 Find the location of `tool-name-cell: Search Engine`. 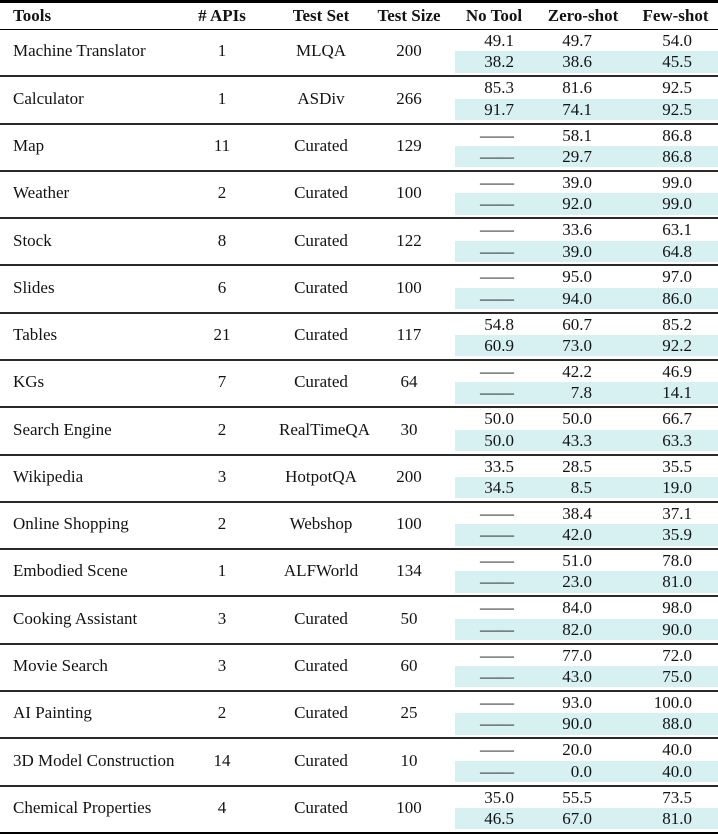

tool-name-cell: Search Engine is located at coordinates (62, 429).